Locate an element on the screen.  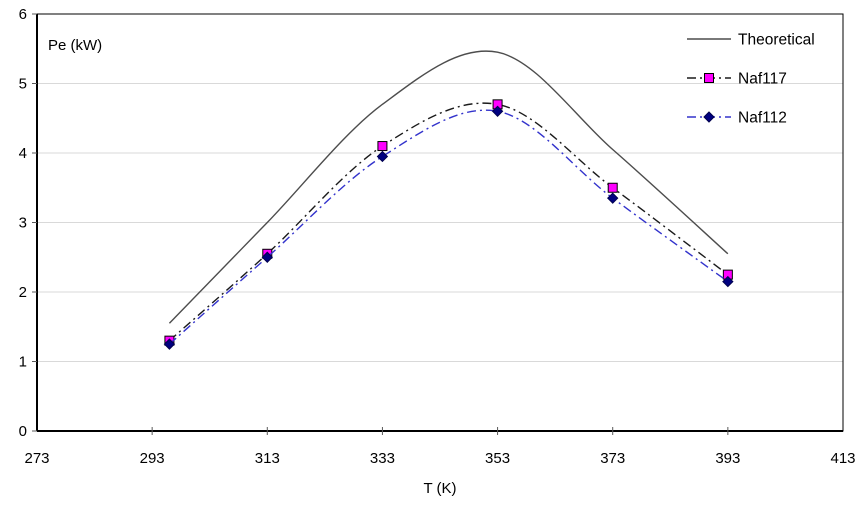
x-tick-label-413: 413 is located at coordinates (842, 458).